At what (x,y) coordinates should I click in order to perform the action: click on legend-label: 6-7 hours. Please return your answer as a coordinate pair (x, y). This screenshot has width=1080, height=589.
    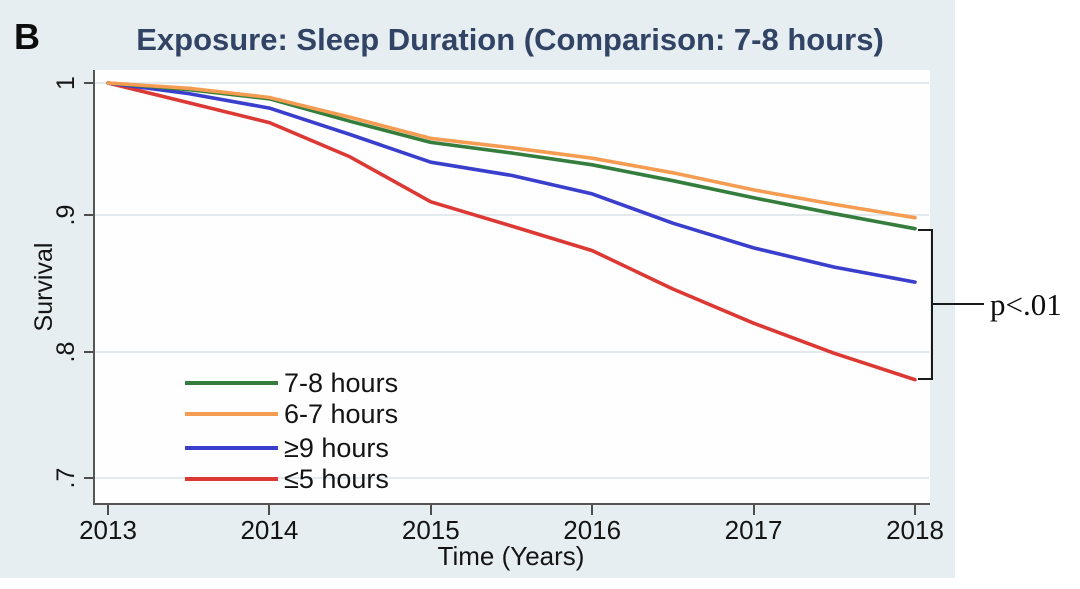
    Looking at the image, I should click on (341, 414).